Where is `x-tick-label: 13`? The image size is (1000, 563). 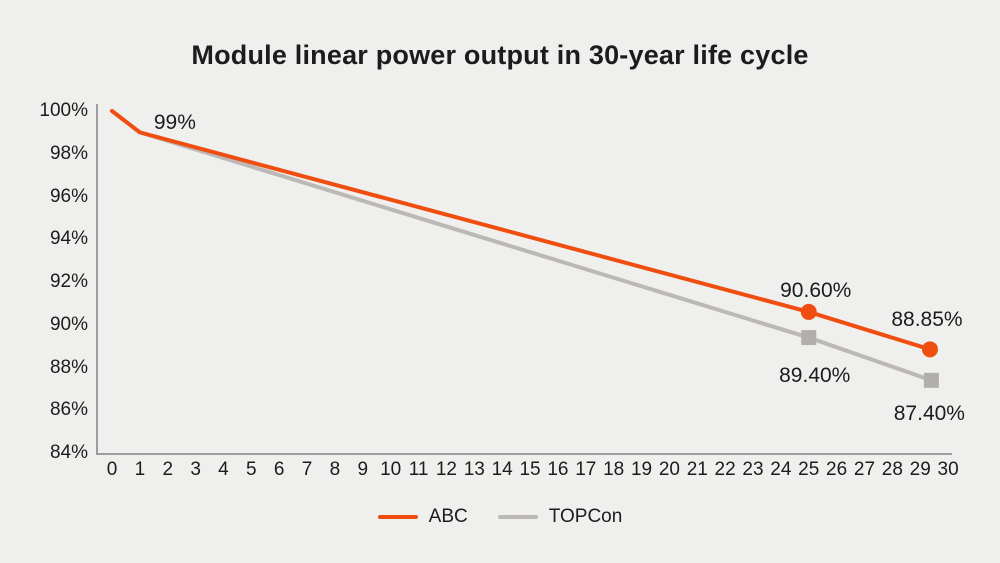
x-tick-label: 13 is located at coordinates (474, 469).